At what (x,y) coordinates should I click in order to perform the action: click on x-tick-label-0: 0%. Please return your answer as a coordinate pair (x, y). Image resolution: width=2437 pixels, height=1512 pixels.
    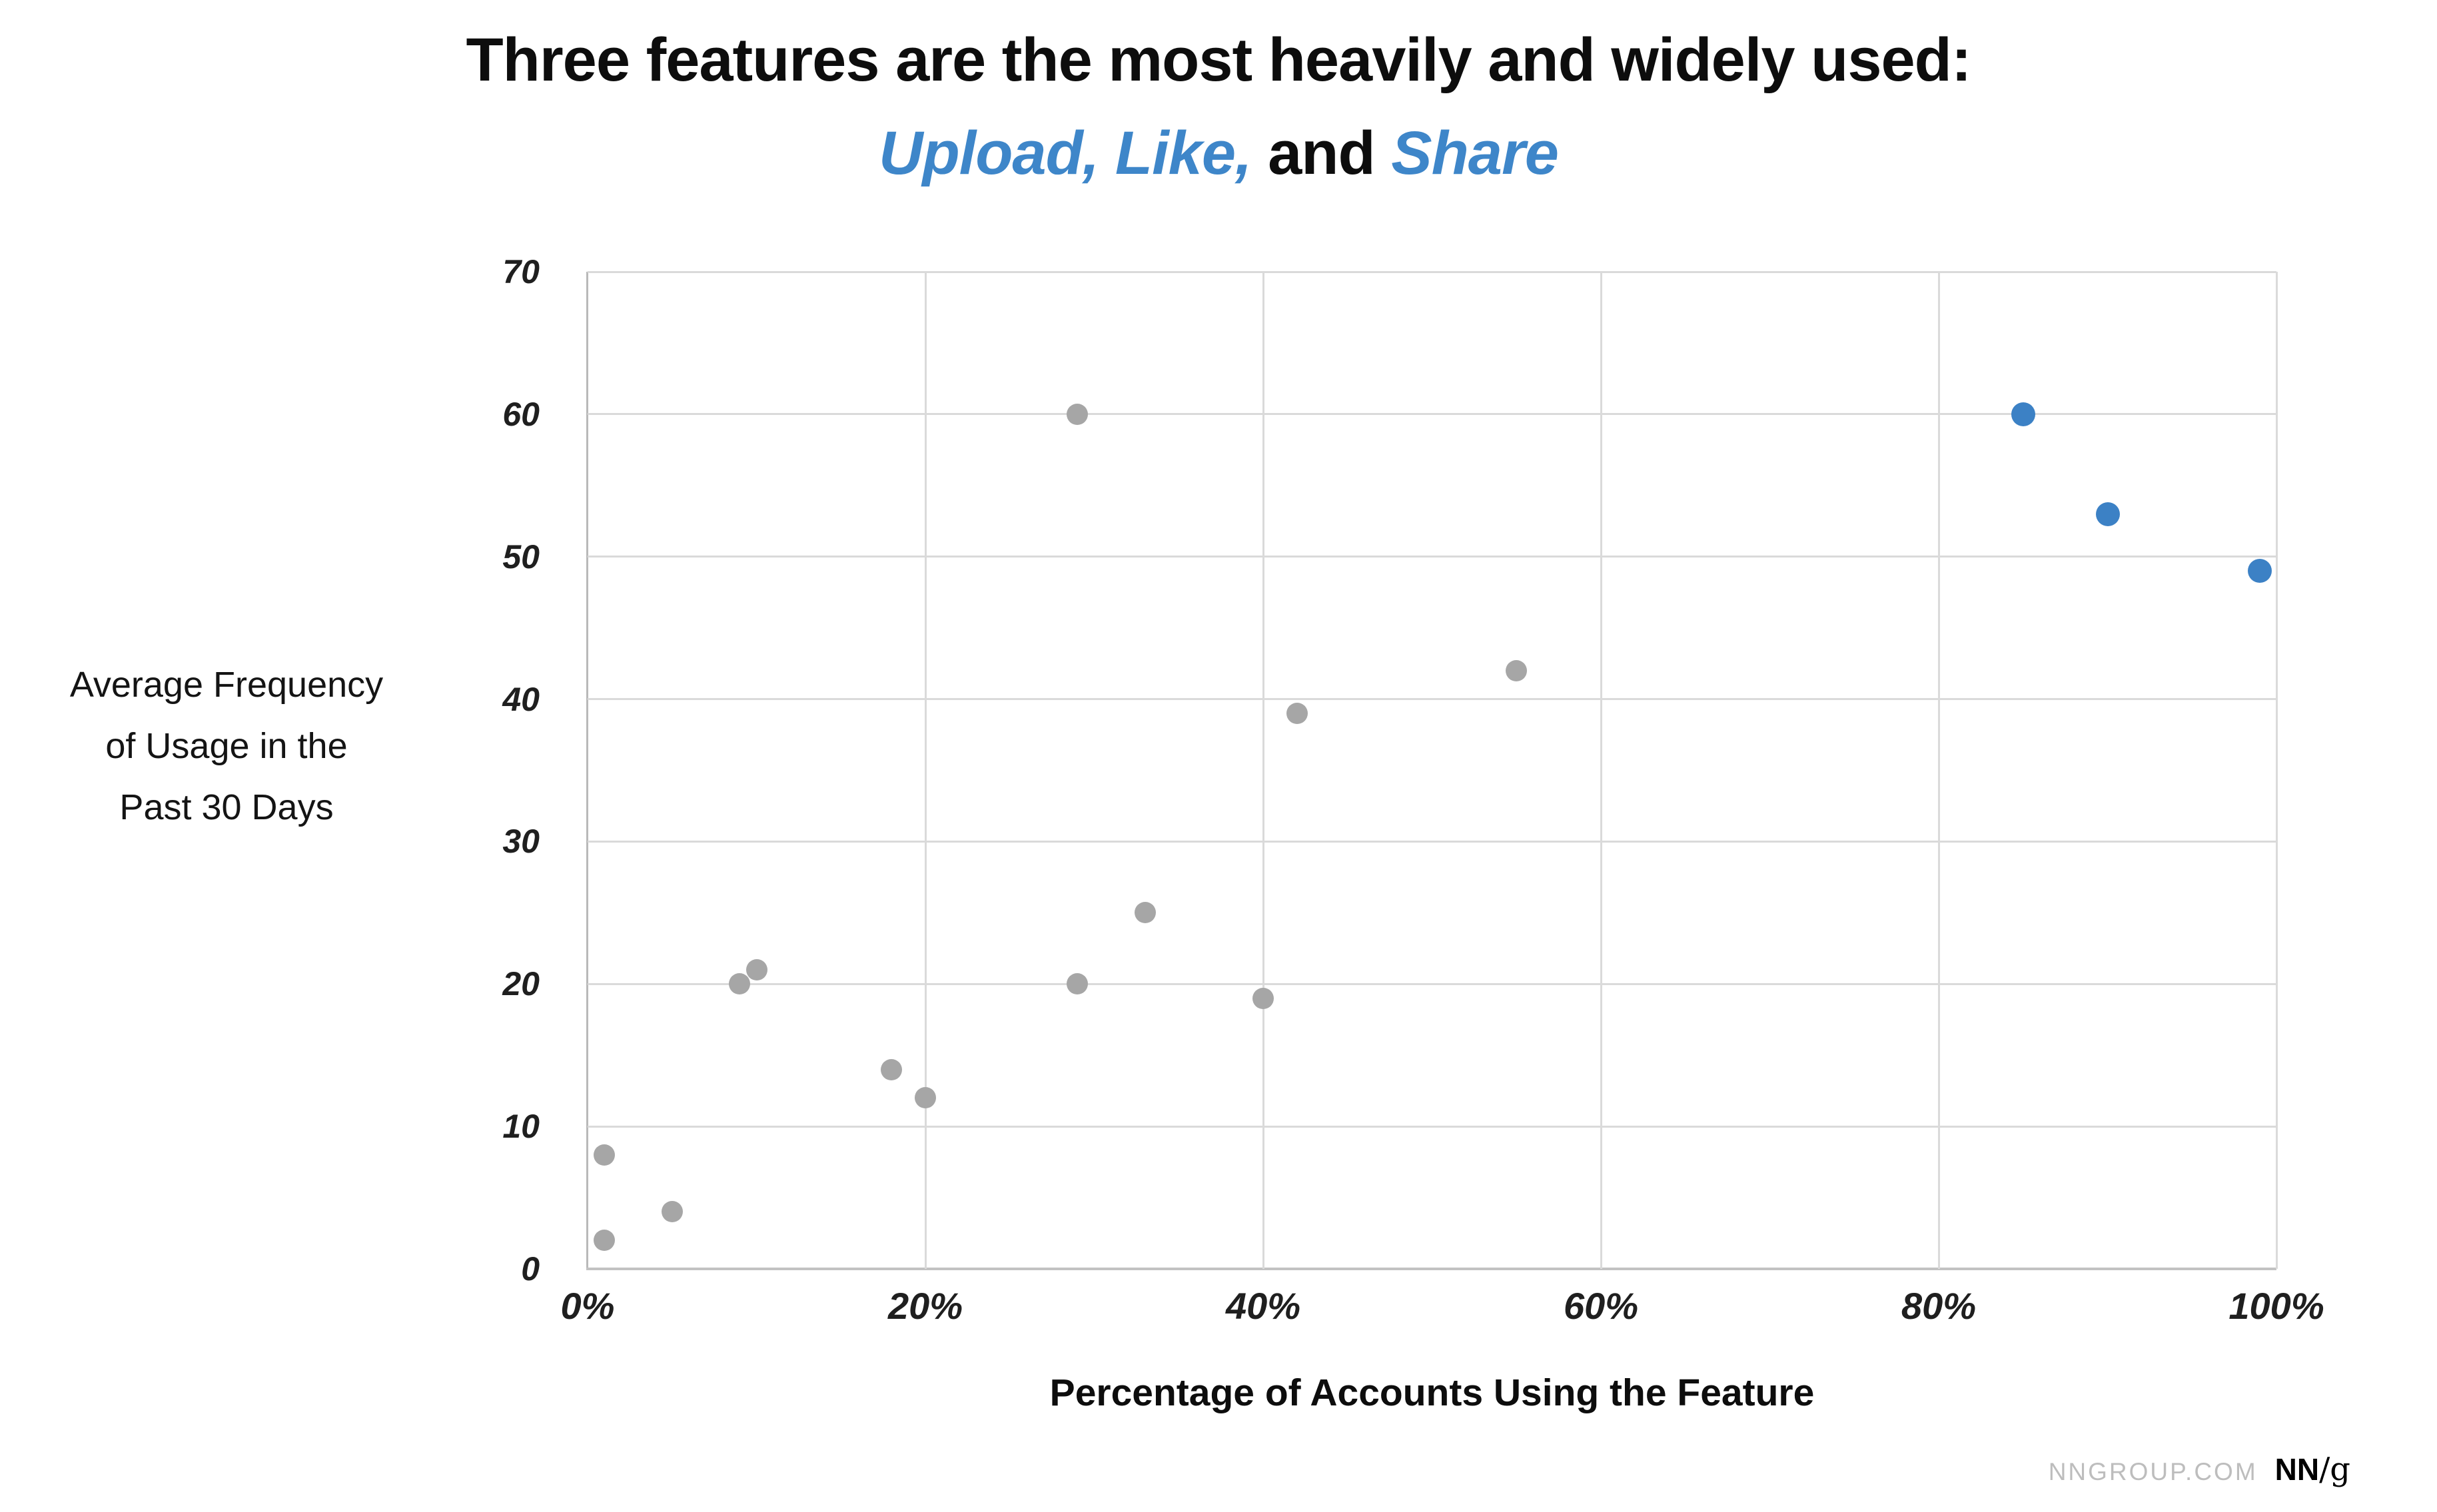
    Looking at the image, I should click on (587, 1306).